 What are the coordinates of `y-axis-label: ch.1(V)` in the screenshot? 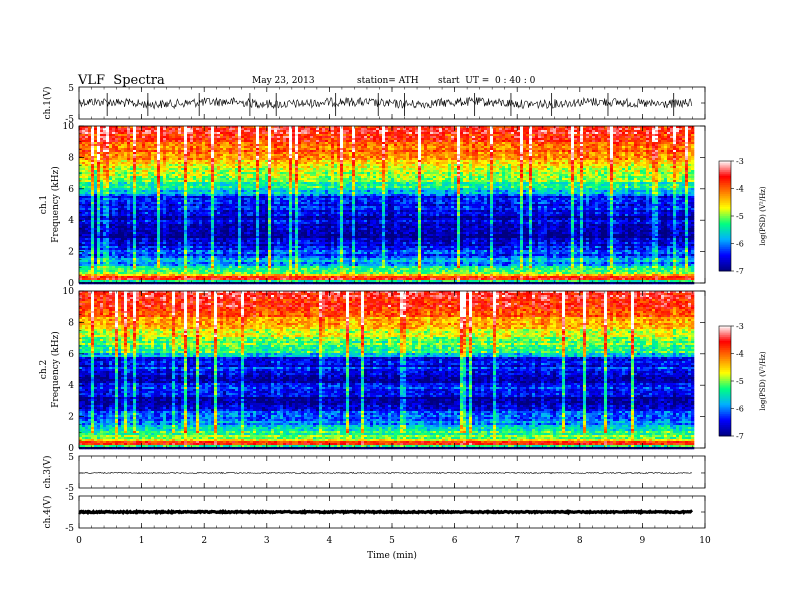 It's located at (47, 103).